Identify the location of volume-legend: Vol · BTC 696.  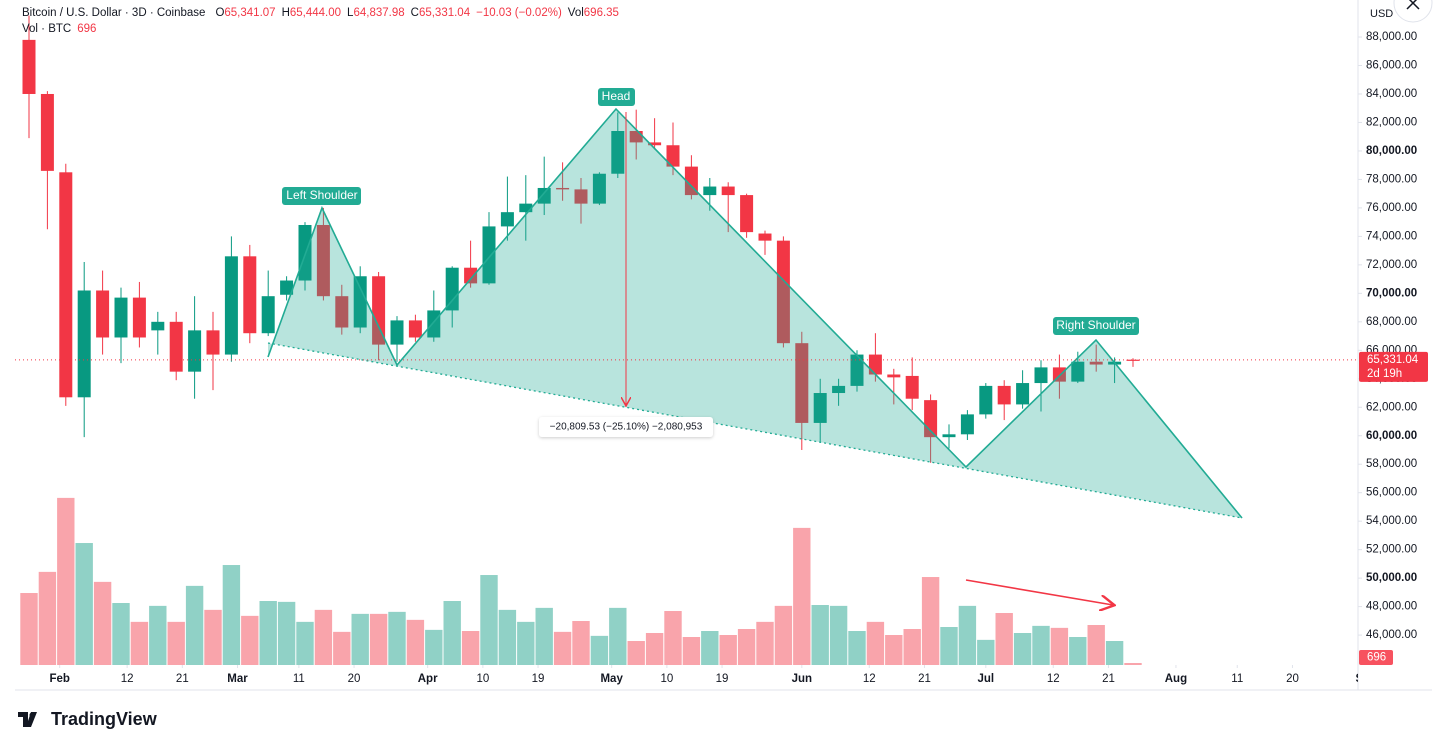
(59, 29).